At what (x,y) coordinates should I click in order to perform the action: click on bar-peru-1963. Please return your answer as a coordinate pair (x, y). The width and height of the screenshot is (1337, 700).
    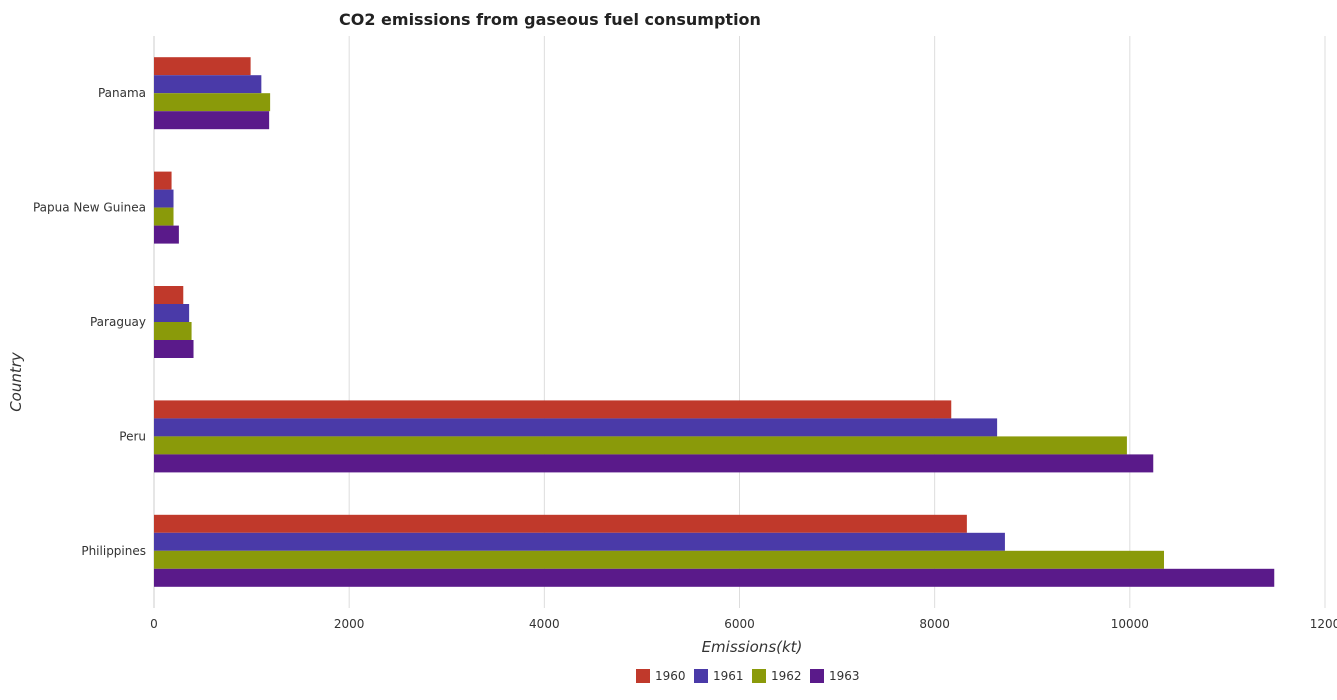
    Looking at the image, I should click on (654, 463).